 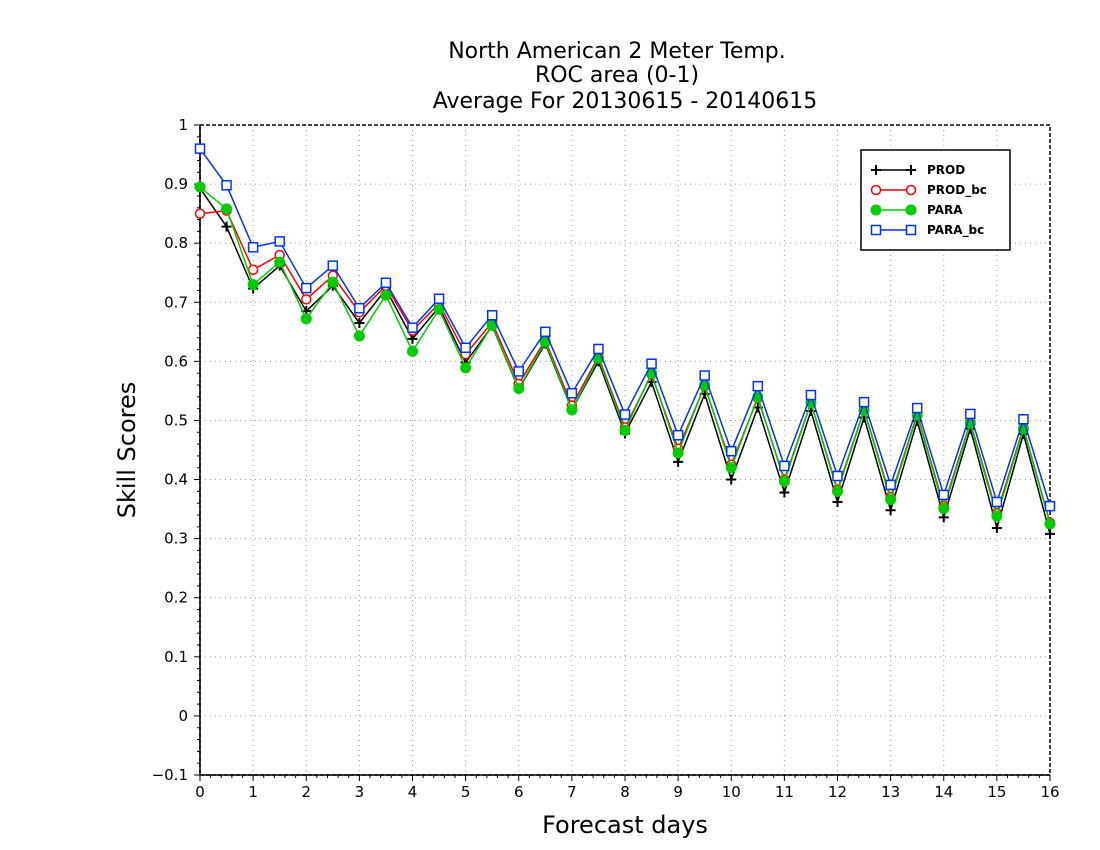 What do you see at coordinates (176, 243) in the screenshot?
I see `y-tick-label: 0.8` at bounding box center [176, 243].